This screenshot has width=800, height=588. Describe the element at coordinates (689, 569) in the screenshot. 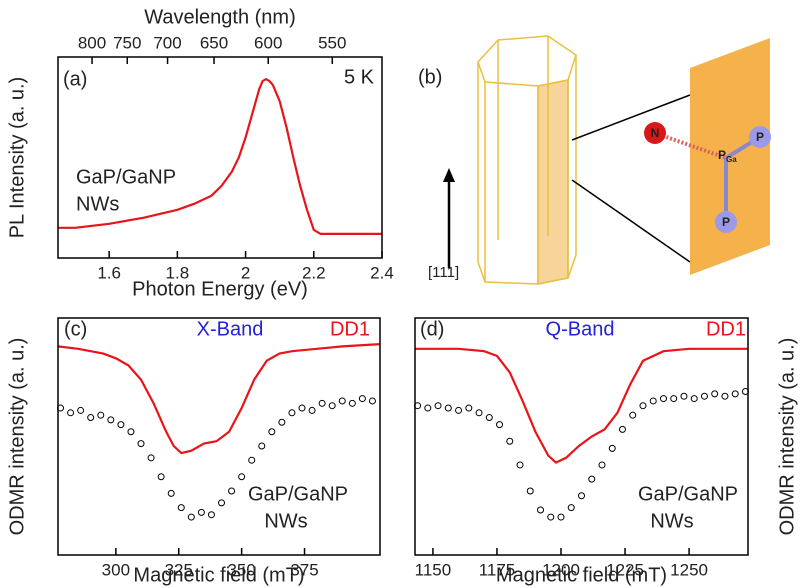

I see `x-tick-label: 1250` at that location.